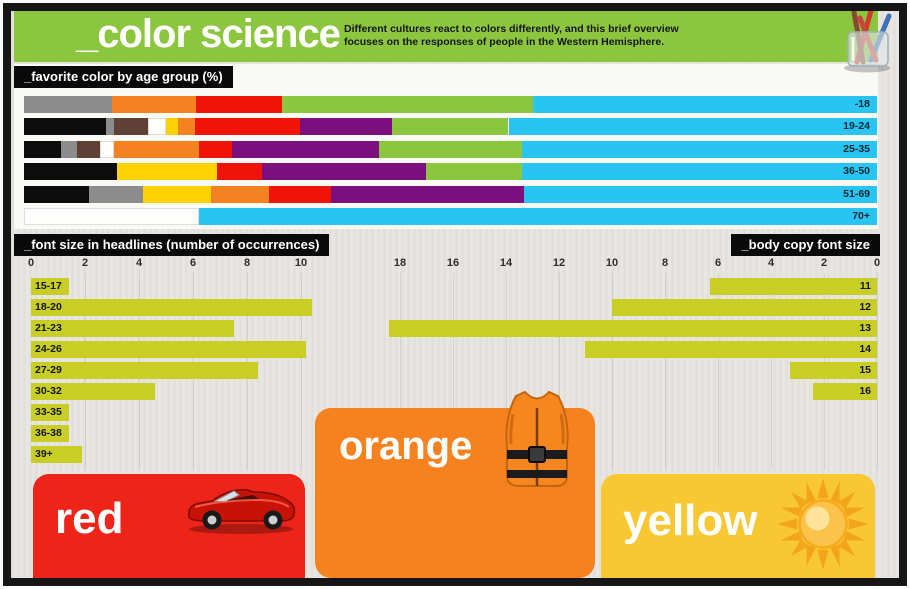  Describe the element at coordinates (865, 391) in the screenshot. I see `body-copy-size-label: 16` at that location.